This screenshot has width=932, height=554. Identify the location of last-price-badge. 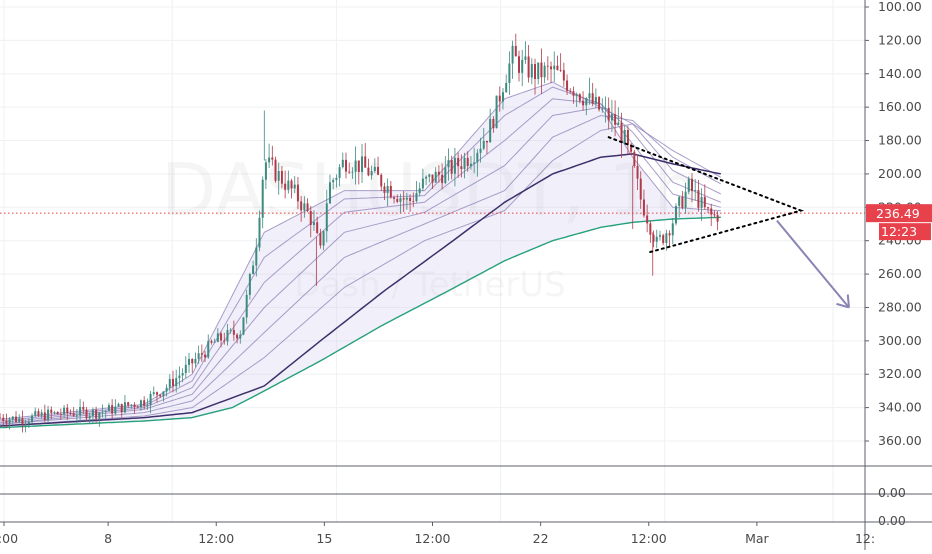
(899, 213).